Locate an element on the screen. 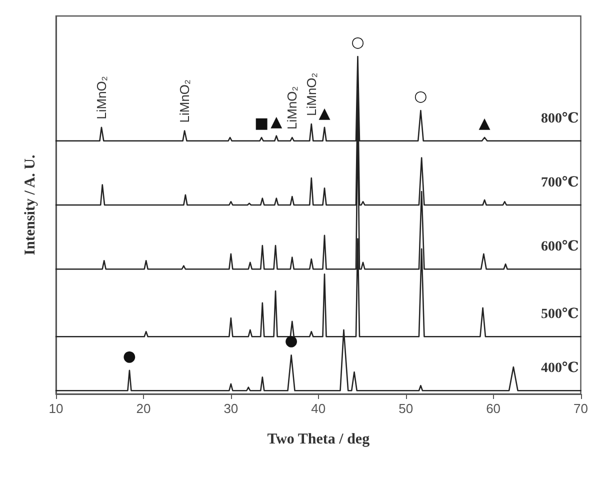  annotation: ■ is located at coordinates (261, 123).